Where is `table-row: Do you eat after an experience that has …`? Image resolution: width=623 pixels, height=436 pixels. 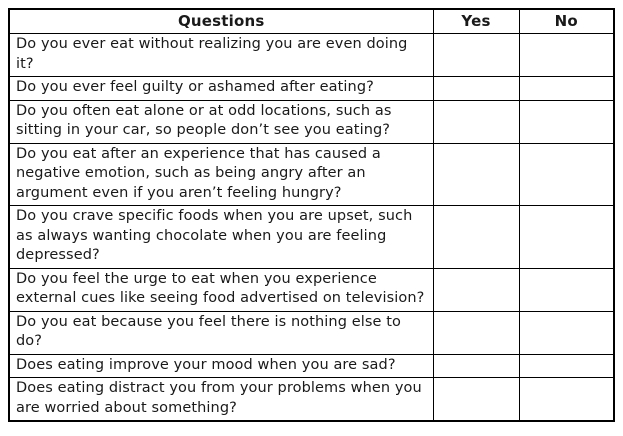 table-row: Do you eat after an experience that has … is located at coordinates (311, 174).